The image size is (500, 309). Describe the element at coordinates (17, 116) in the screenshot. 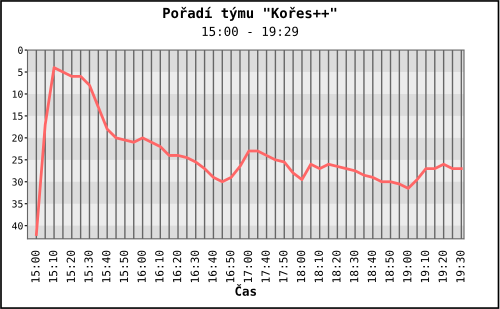

I see `y-tick-label: 15` at that location.